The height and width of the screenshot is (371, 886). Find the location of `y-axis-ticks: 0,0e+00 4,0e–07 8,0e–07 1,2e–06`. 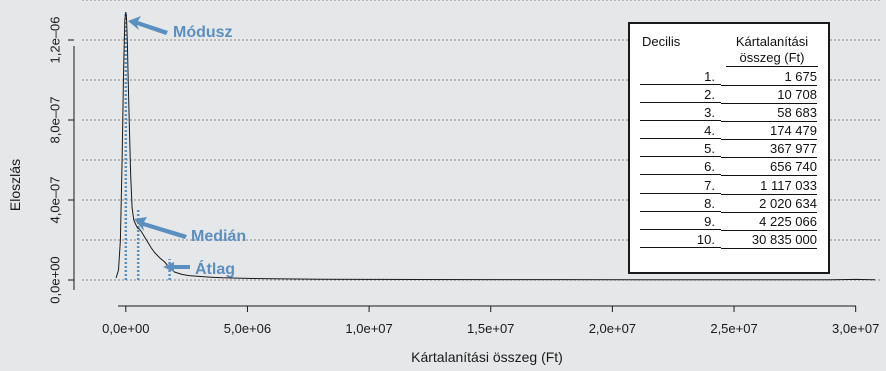

y-axis-ticks: 0,0e+00 4,0e–07 8,0e–07 1,2e–06 is located at coordinates (60, 160).